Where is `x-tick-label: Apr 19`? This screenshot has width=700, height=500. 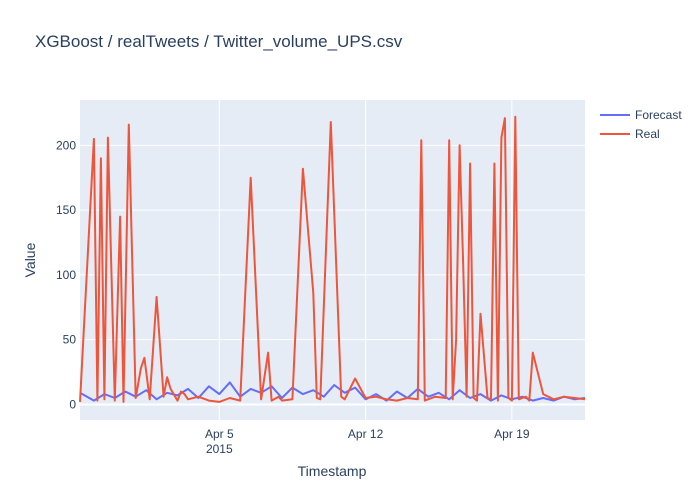 x-tick-label: Apr 19 is located at coordinates (512, 434).